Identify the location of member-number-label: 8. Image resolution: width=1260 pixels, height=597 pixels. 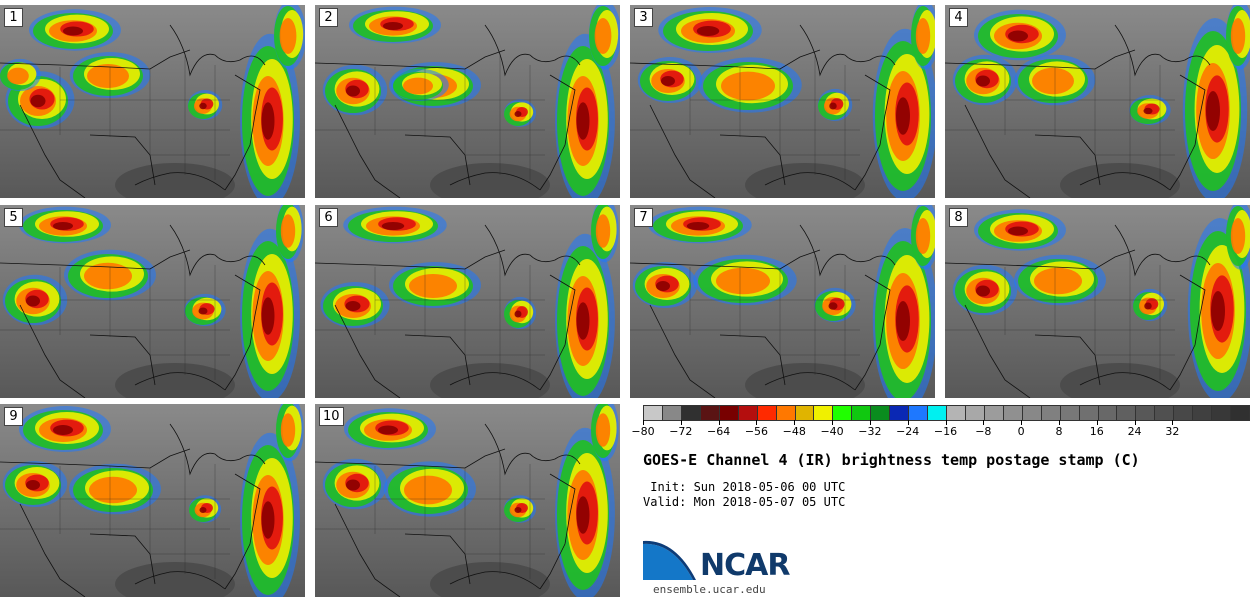
(958, 217).